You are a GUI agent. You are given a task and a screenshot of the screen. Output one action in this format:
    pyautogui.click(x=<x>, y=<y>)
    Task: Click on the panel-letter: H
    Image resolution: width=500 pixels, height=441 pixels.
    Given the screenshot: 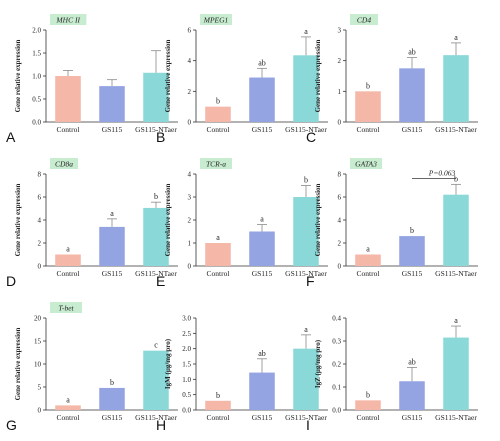 What is the action you would take?
    pyautogui.click(x=161, y=425)
    